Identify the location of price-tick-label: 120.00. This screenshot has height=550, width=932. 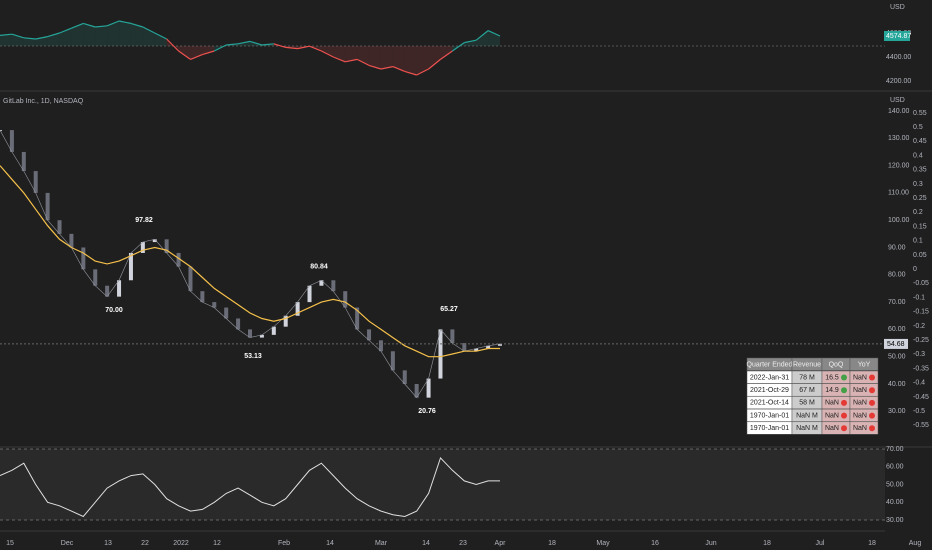
(899, 165).